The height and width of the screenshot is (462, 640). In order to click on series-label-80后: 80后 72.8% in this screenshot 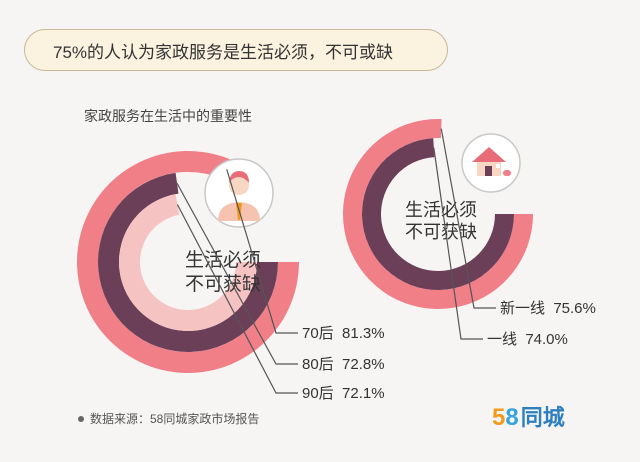, I will do `click(343, 364)`.